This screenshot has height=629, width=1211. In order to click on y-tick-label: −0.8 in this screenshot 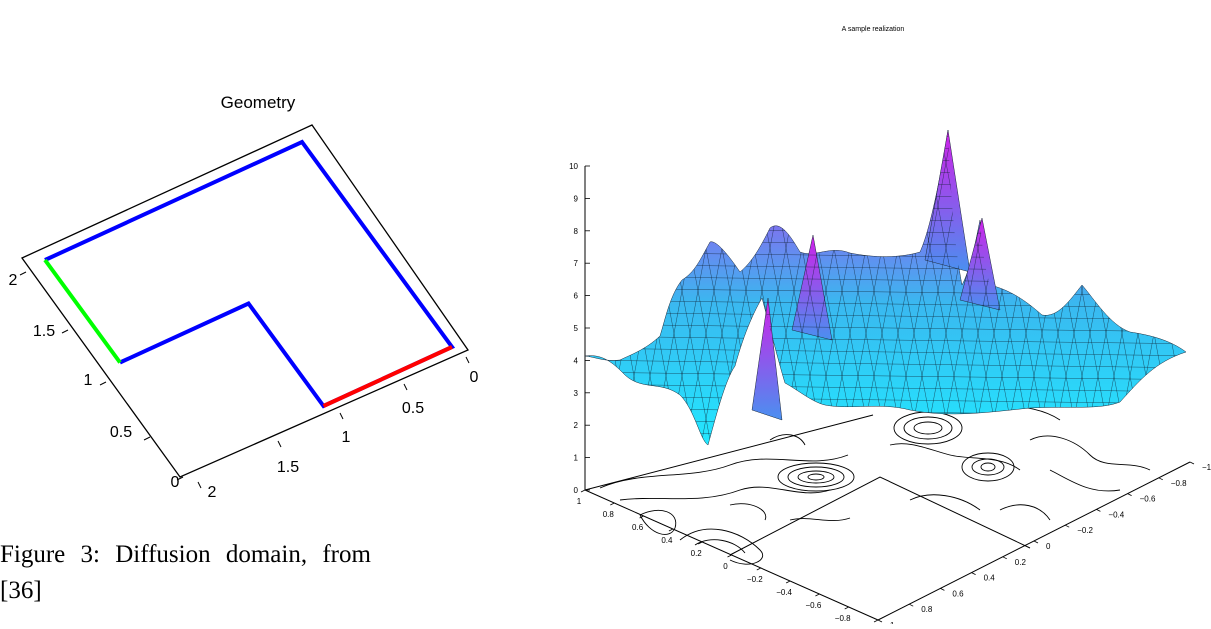, I will do `click(1179, 483)`.